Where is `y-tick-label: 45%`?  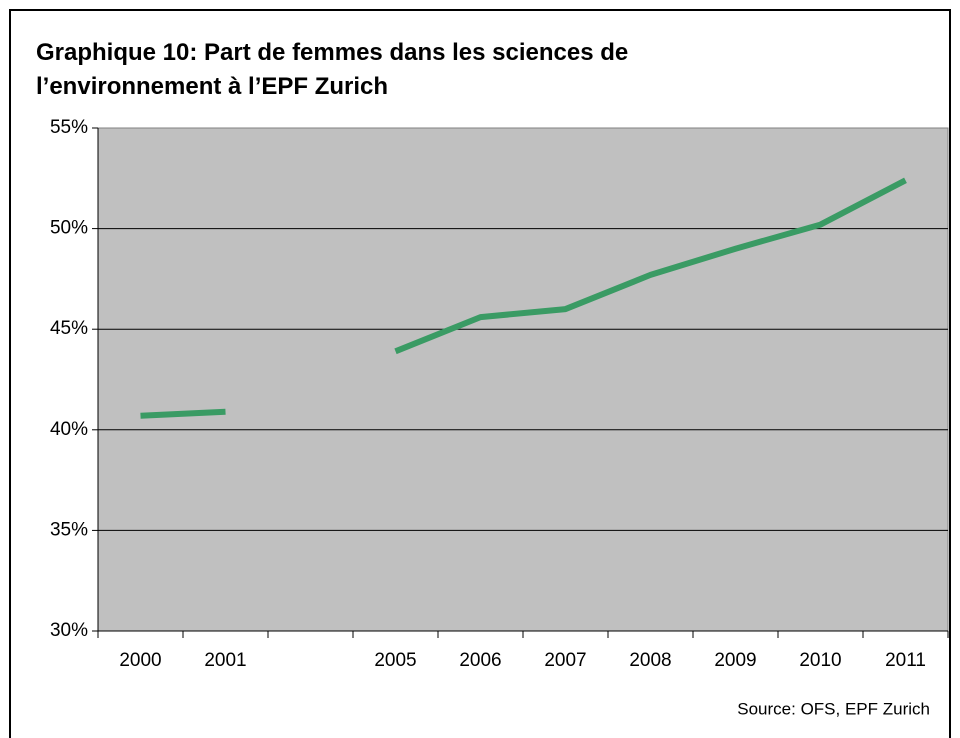
y-tick-label: 45% is located at coordinates (69, 328).